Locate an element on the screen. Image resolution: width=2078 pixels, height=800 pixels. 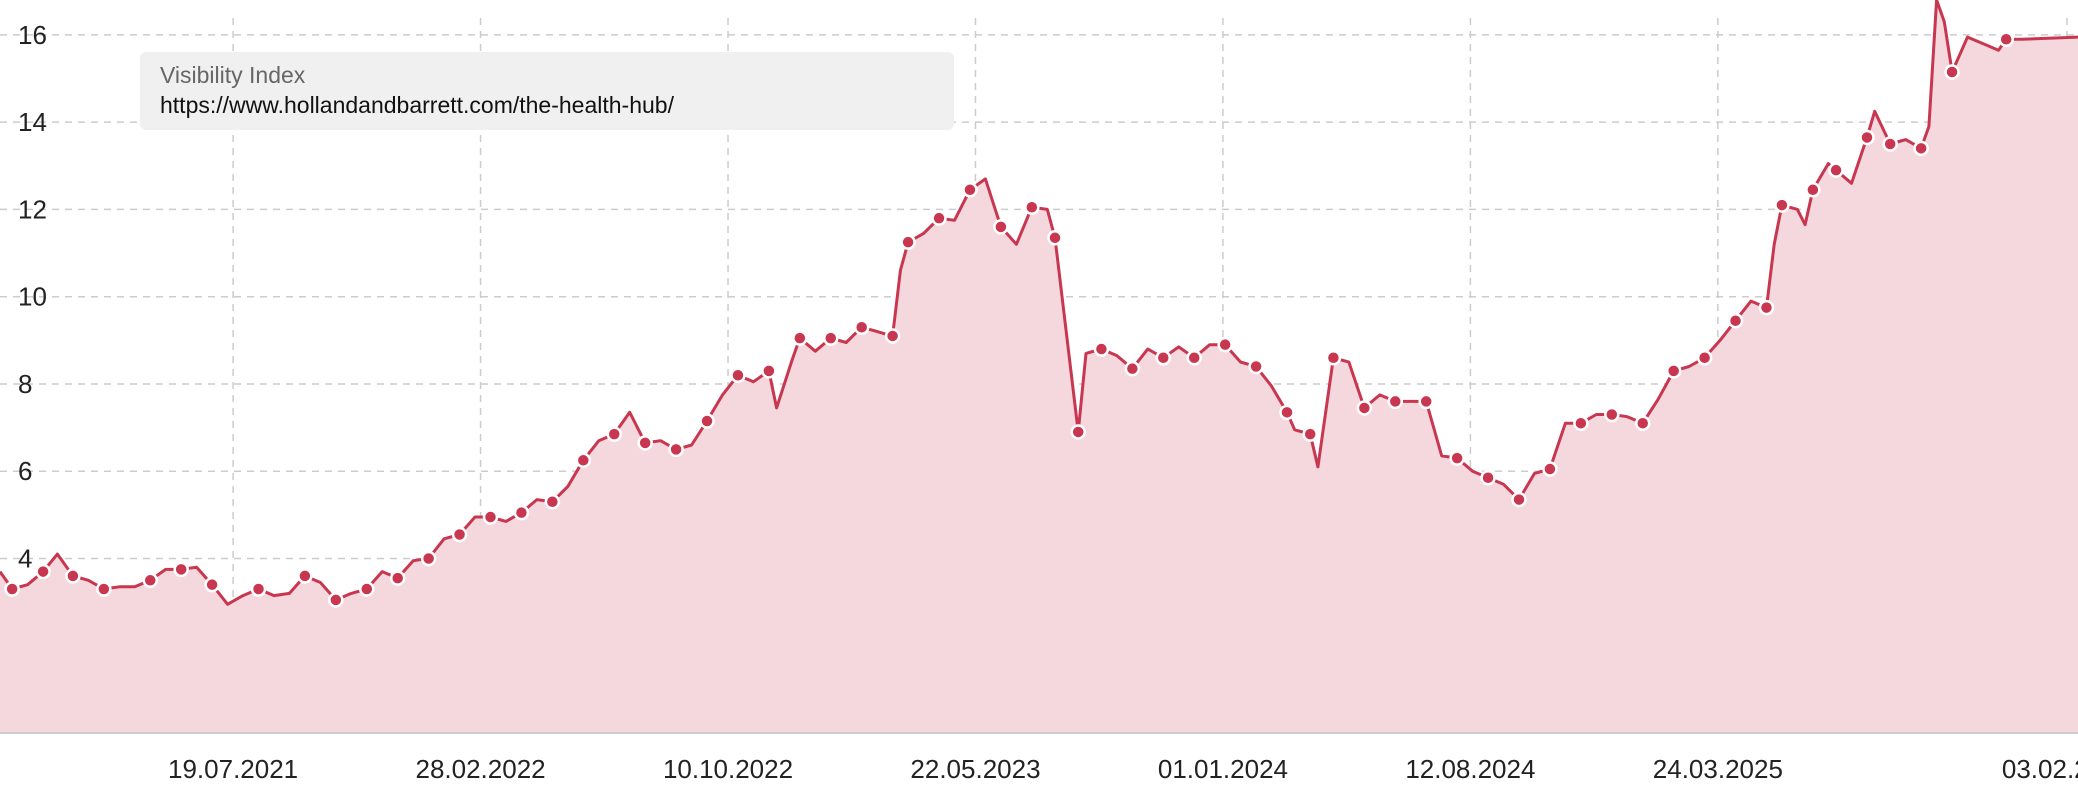
x-tick-label: 19.07.2021 is located at coordinates (233, 769).